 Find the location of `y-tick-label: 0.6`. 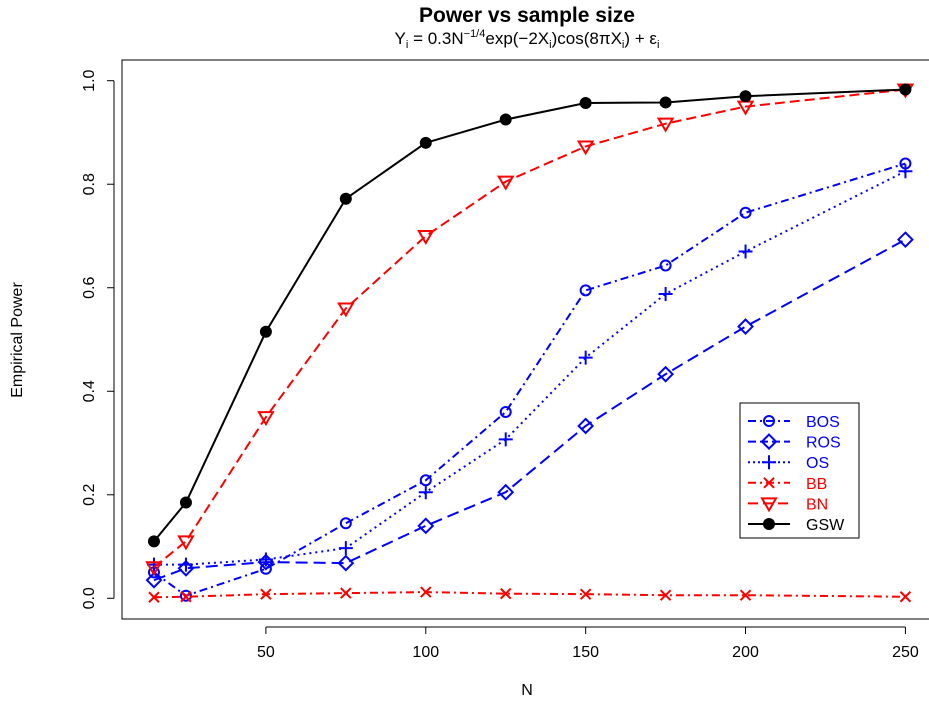

y-tick-label: 0.6 is located at coordinates (89, 288).